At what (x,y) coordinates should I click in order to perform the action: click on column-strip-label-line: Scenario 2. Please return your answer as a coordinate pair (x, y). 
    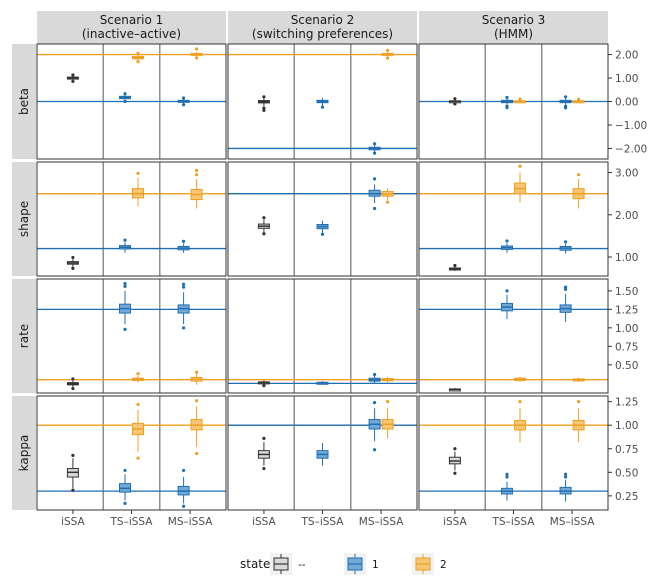
    Looking at the image, I should click on (323, 20).